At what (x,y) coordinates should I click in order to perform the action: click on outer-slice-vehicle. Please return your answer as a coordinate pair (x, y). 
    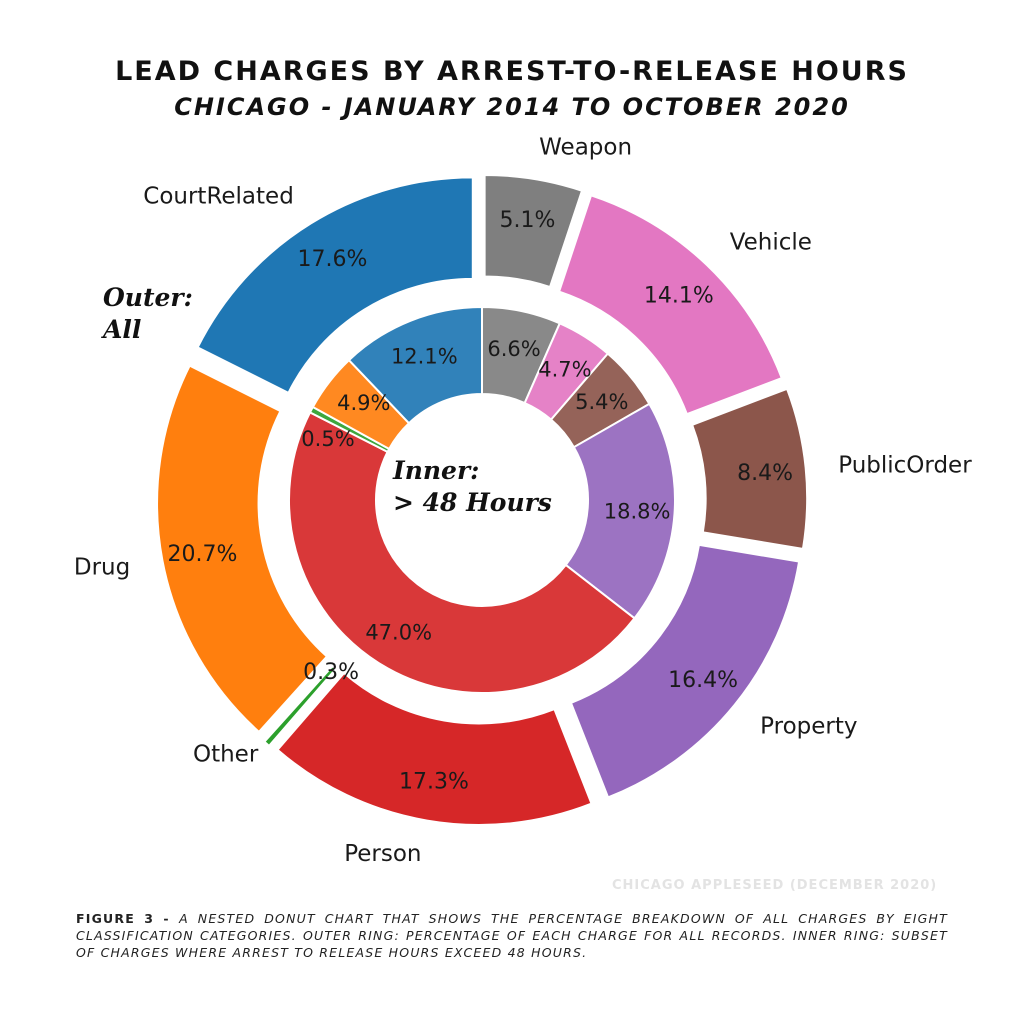
    Looking at the image, I should click on (670, 304).